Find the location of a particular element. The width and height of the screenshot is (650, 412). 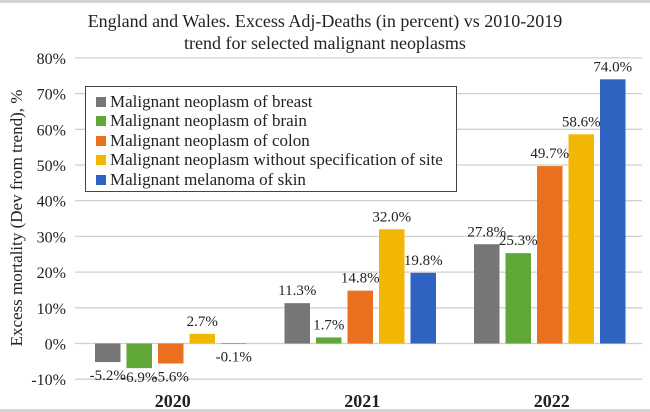

data-label-melanoma-2020: -0.1% is located at coordinates (234, 358).